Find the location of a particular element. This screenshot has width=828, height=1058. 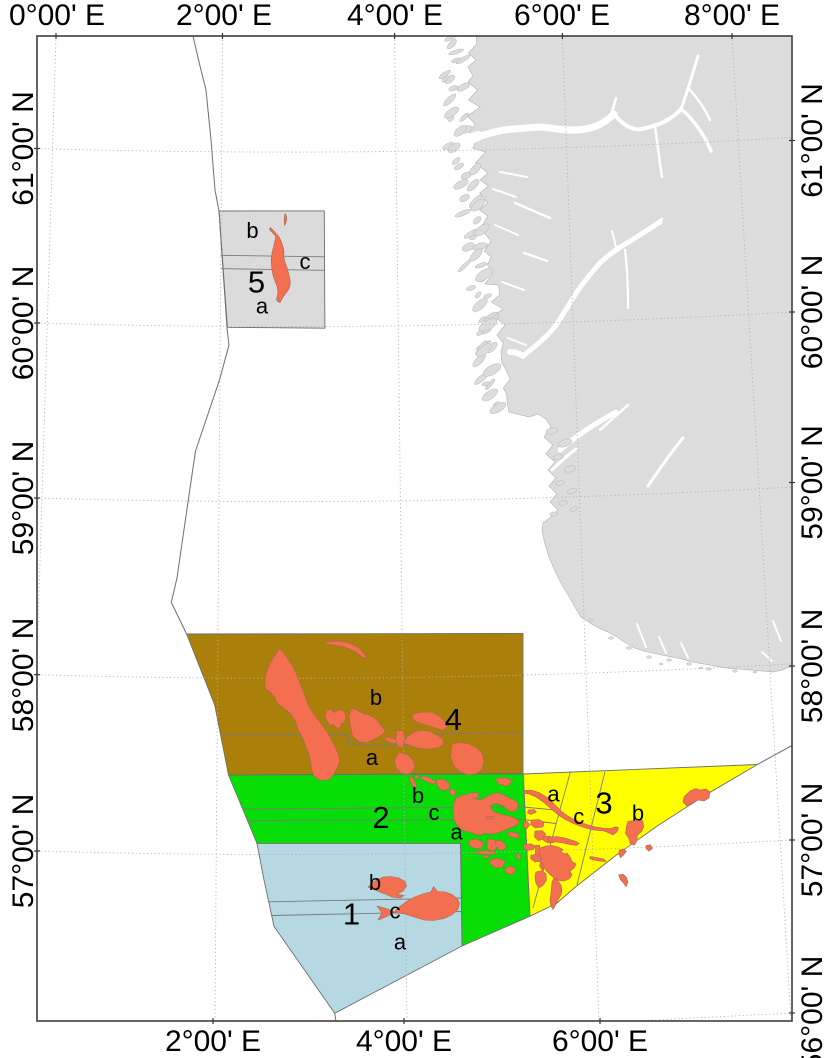

svg-text: 2 is located at coordinates (380, 817).